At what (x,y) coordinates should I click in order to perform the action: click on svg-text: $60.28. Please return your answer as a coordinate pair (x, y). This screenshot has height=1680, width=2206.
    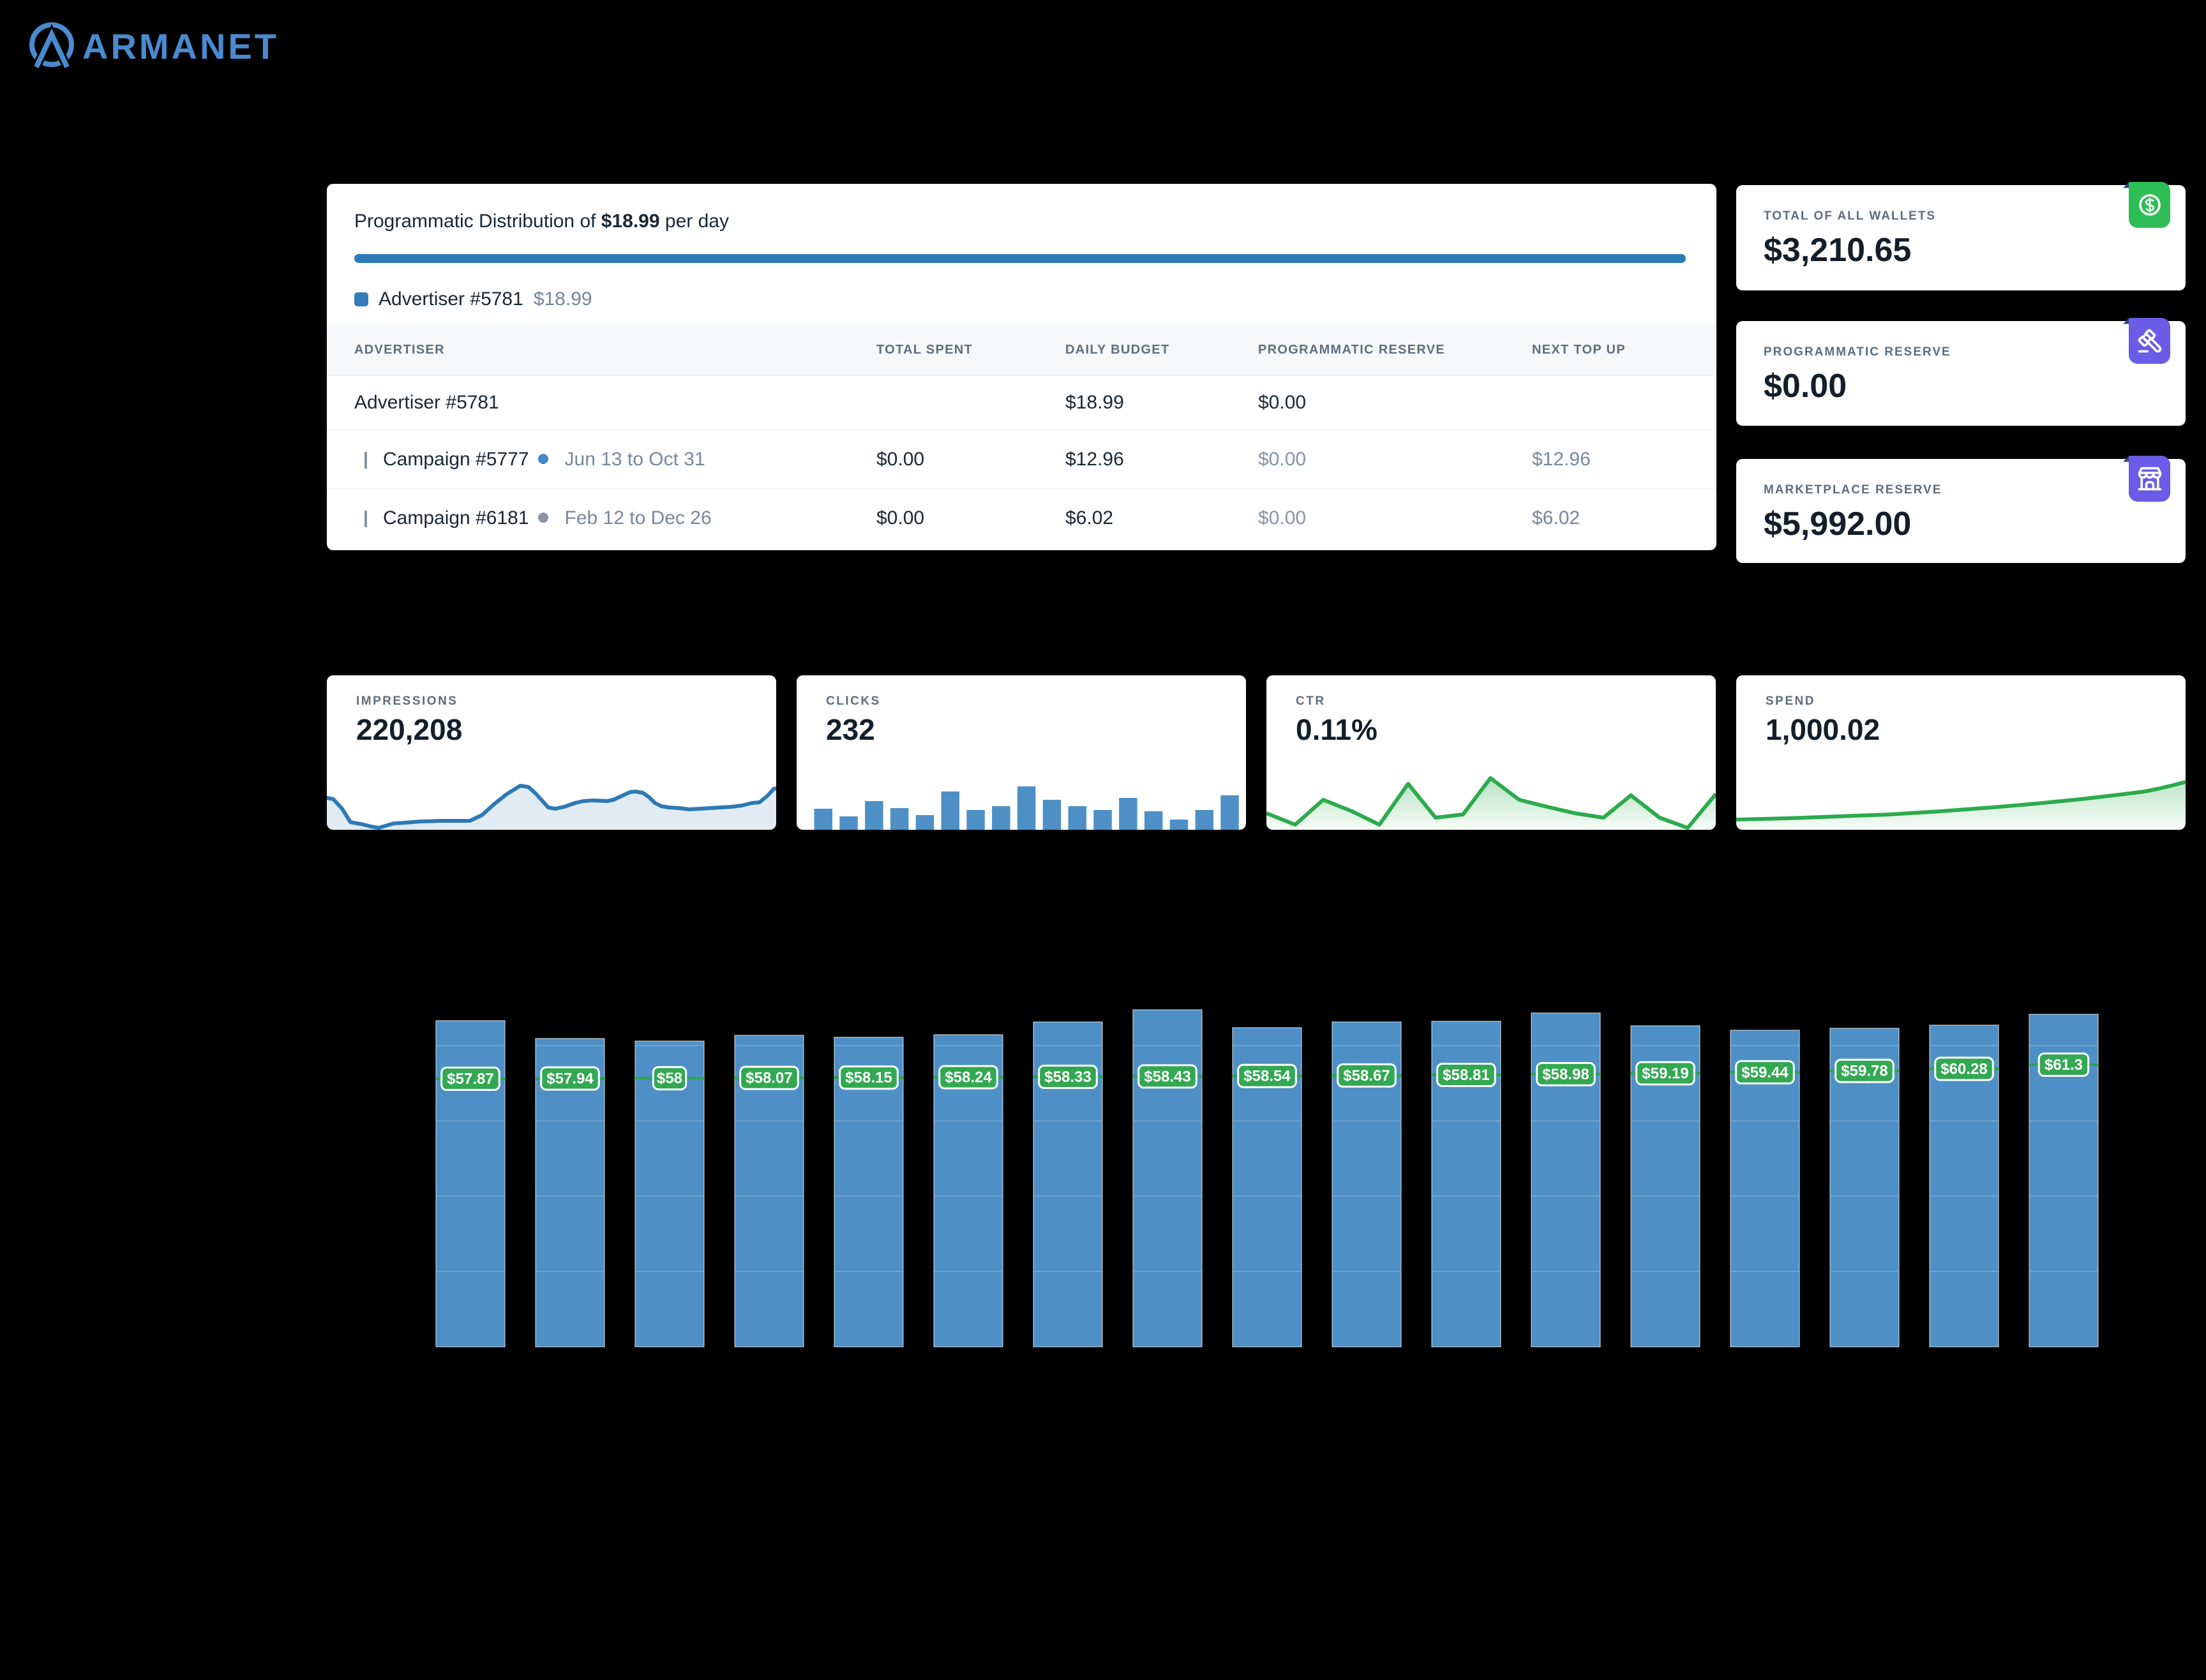
    Looking at the image, I should click on (1963, 1069).